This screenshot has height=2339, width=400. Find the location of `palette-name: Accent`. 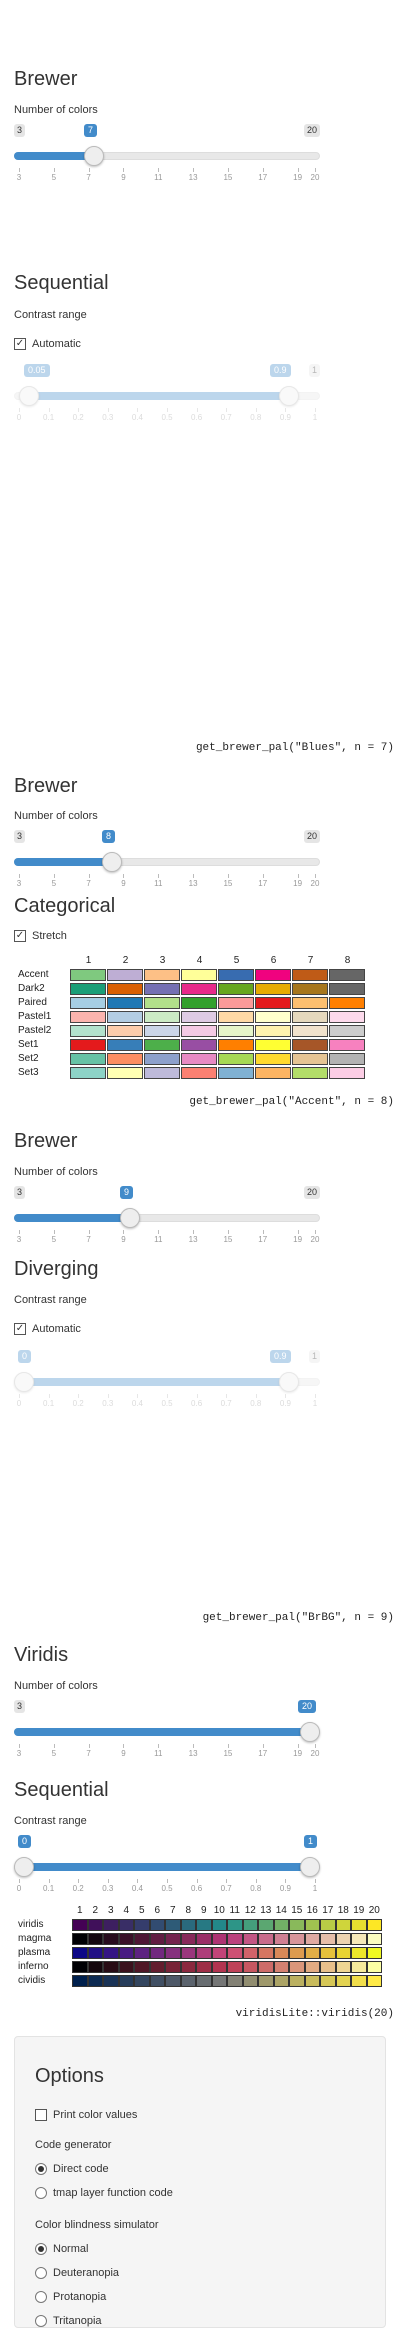

palette-name: Accent is located at coordinates (33, 974).